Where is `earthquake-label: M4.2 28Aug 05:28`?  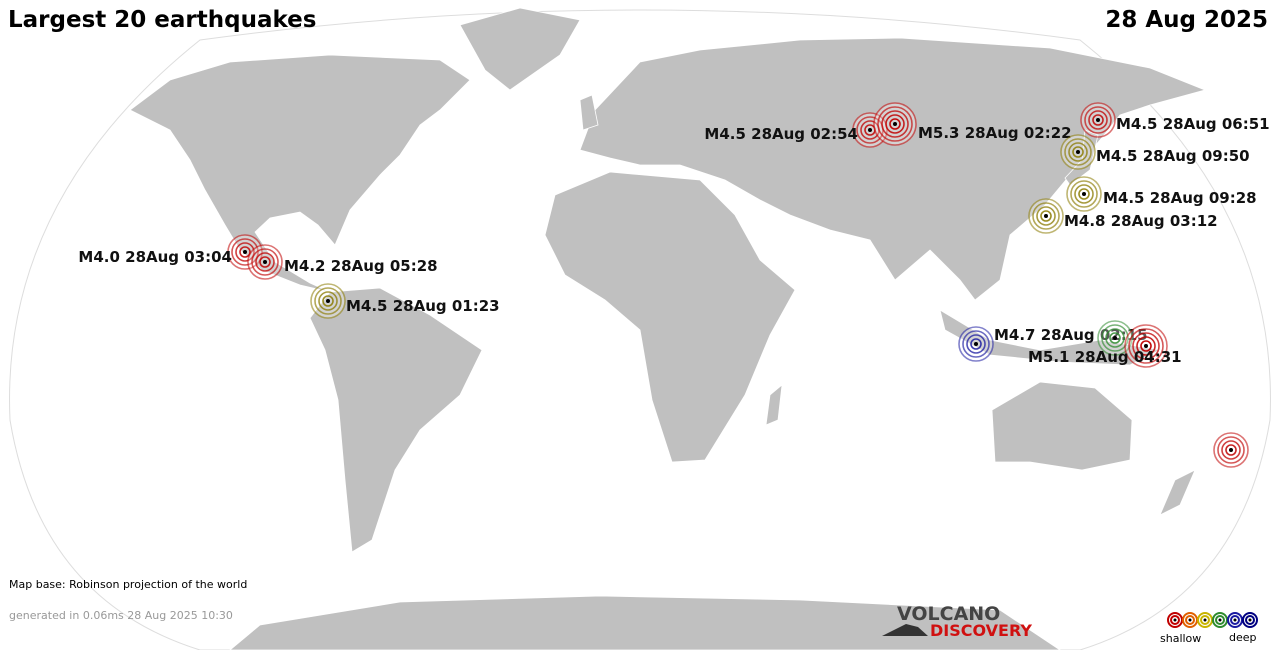 earthquake-label: M4.2 28Aug 05:28 is located at coordinates (361, 266).